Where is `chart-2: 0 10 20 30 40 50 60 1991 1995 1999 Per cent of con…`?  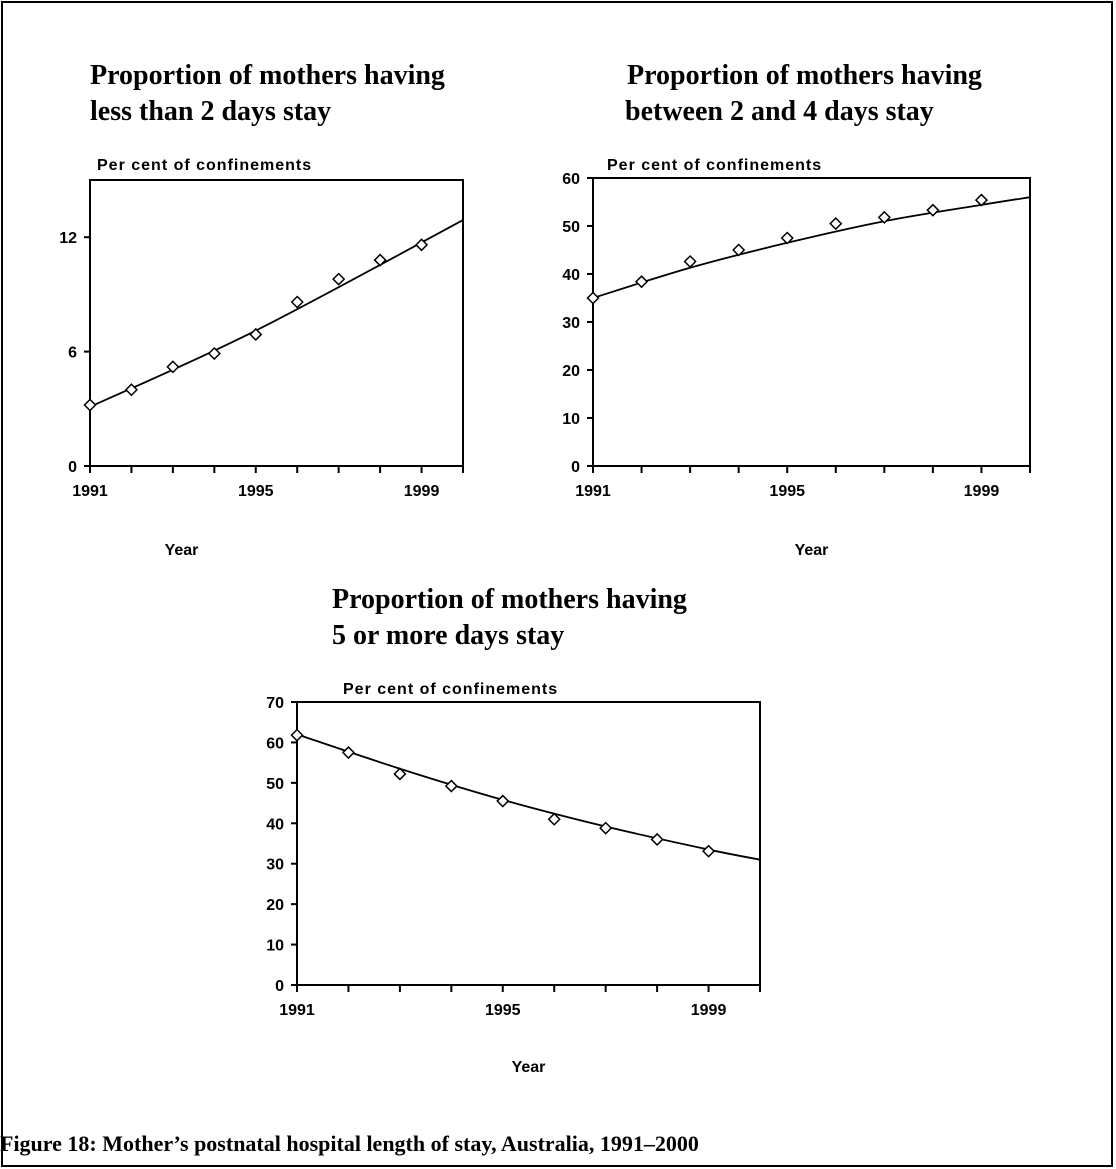 chart-2: 0 10 20 30 40 50 60 1991 1995 1999 Per cent of con… is located at coordinates (796, 358).